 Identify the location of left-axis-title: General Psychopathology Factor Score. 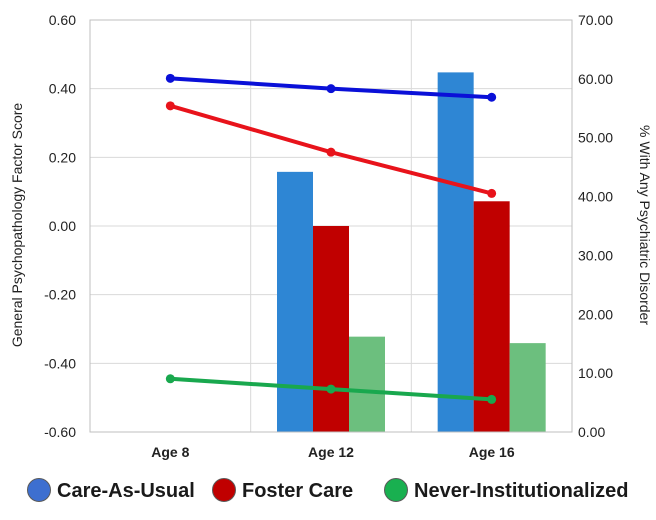
(17, 225).